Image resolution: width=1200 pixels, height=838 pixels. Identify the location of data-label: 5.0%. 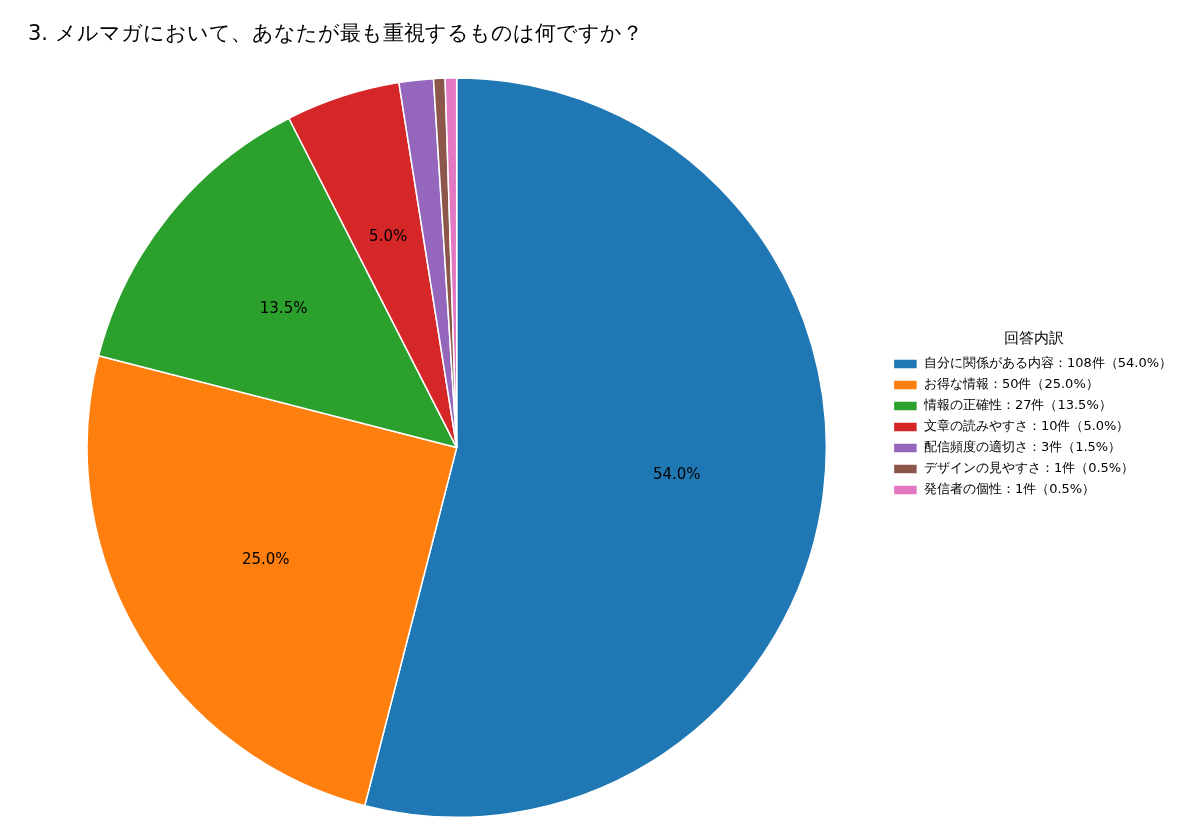
(388, 235).